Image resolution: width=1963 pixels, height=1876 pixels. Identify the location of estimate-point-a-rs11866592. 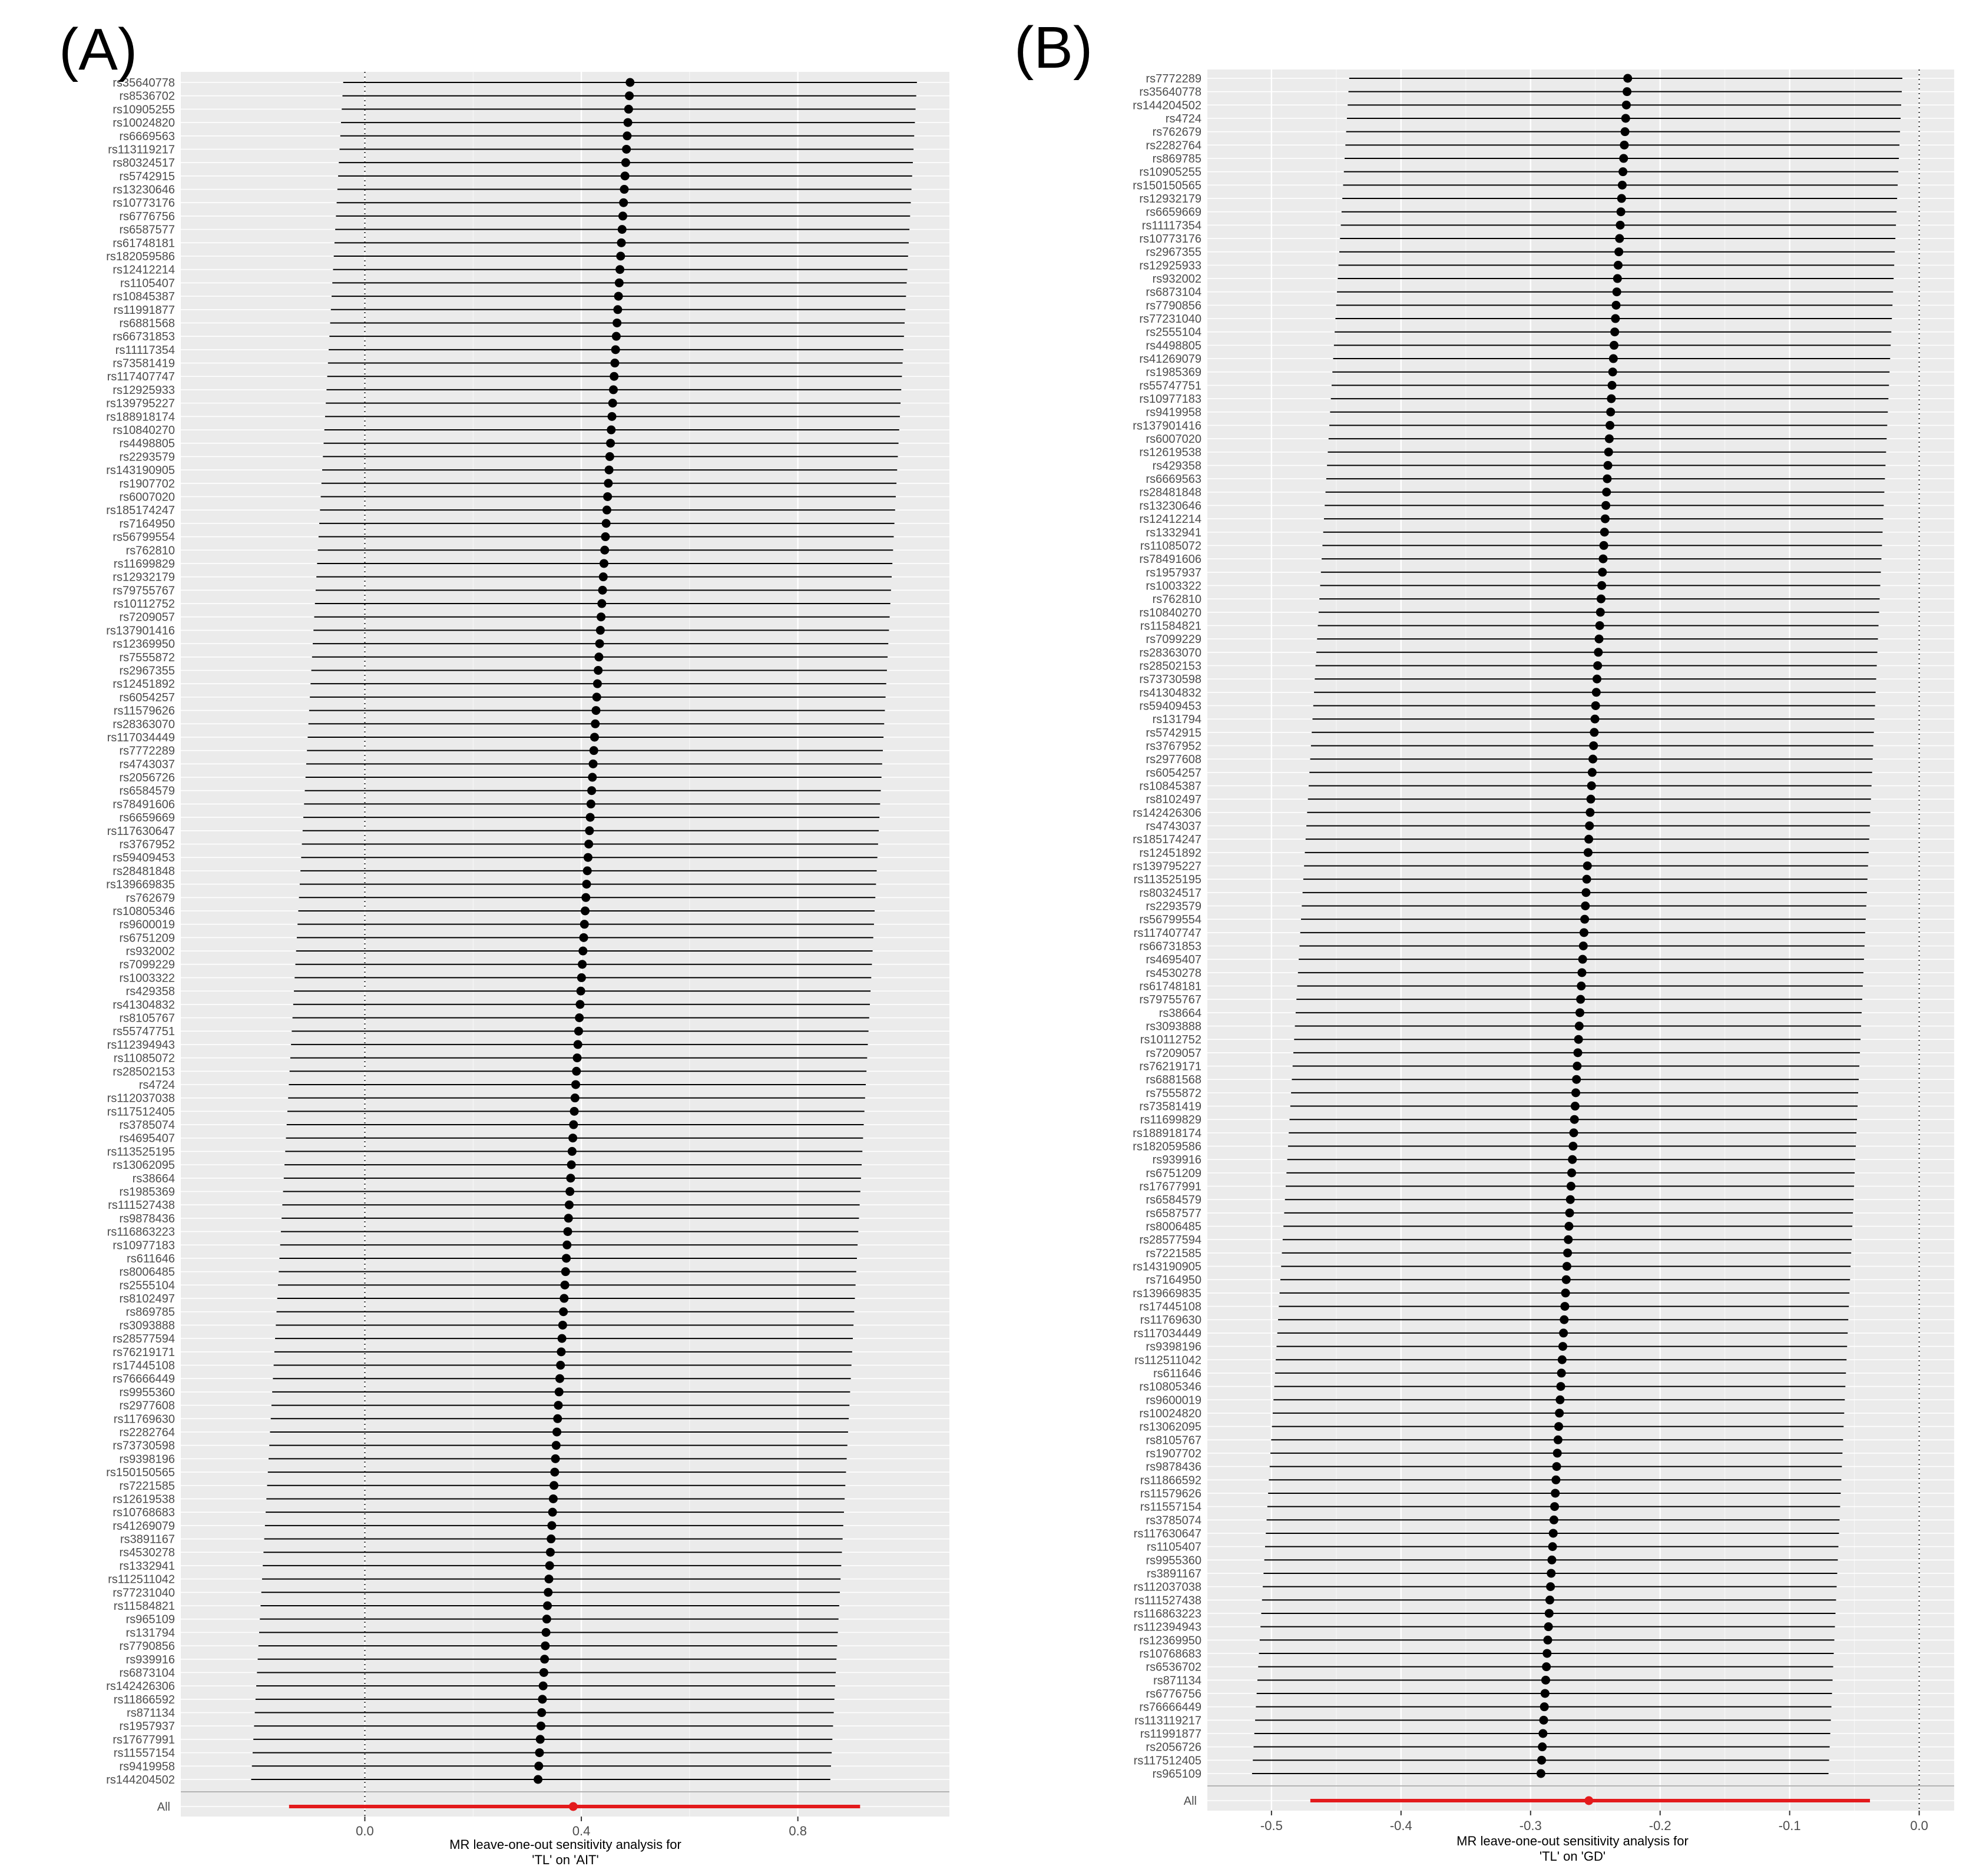
(542, 1700).